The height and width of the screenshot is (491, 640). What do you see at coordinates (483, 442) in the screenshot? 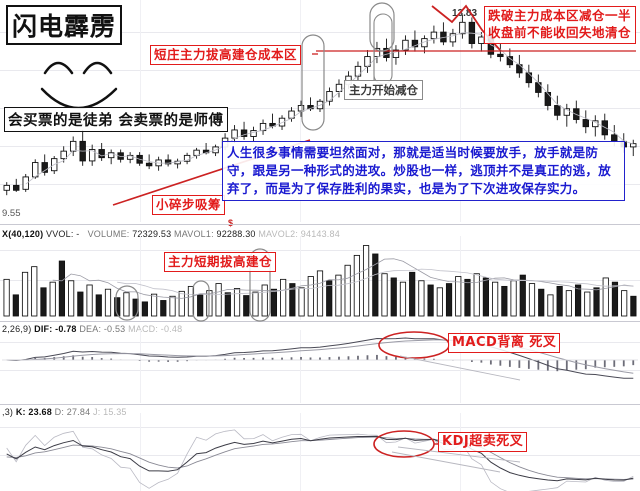
I see `annotation-kdj-death-cross: KDJ超卖死叉` at bounding box center [483, 442].